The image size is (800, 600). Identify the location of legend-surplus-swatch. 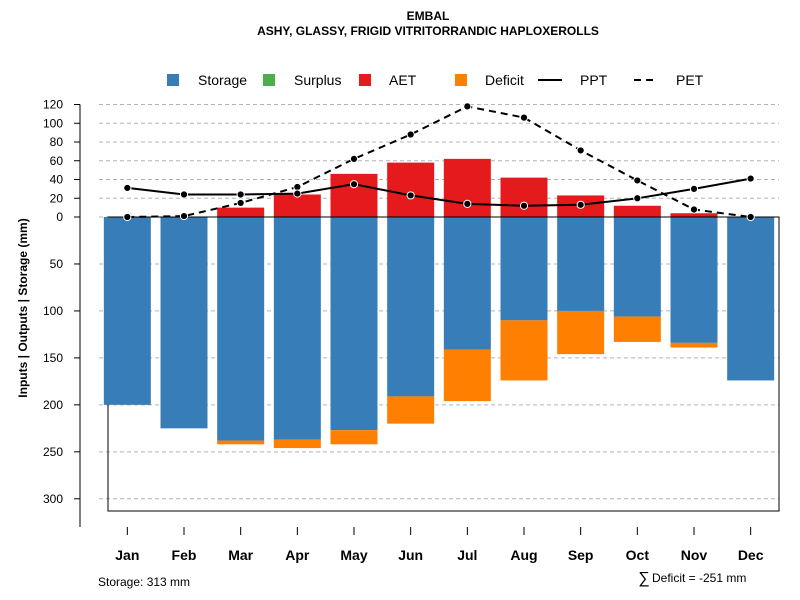
(269, 80).